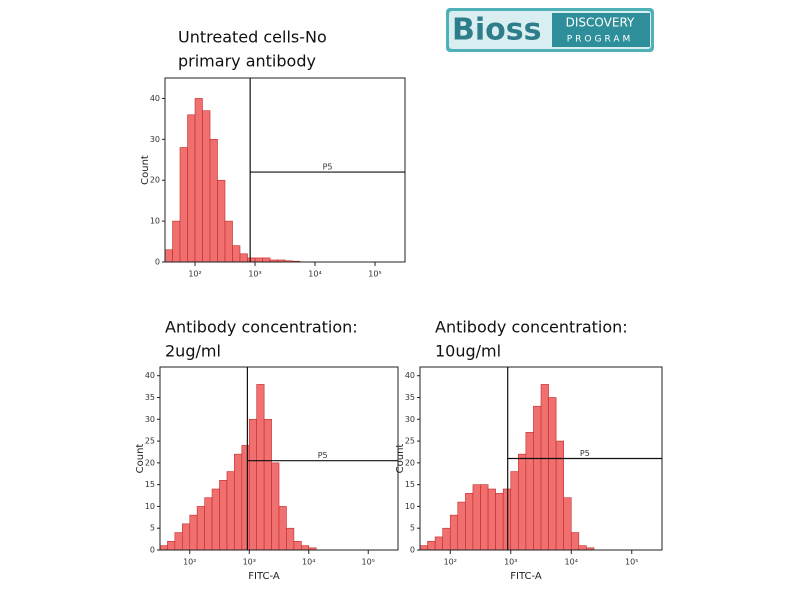  Describe the element at coordinates (600, 23) in the screenshot. I see `logo-tagline: DISCOVERY` at that location.